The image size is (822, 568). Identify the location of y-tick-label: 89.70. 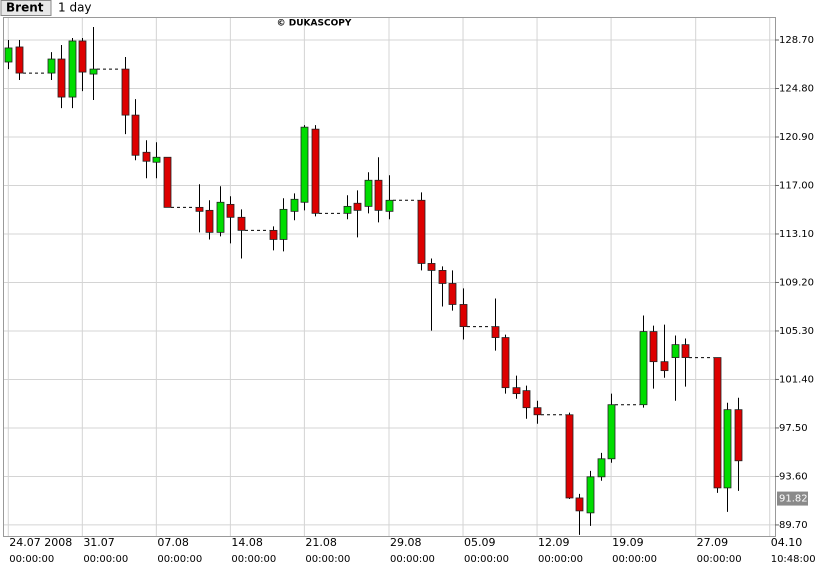
(793, 525).